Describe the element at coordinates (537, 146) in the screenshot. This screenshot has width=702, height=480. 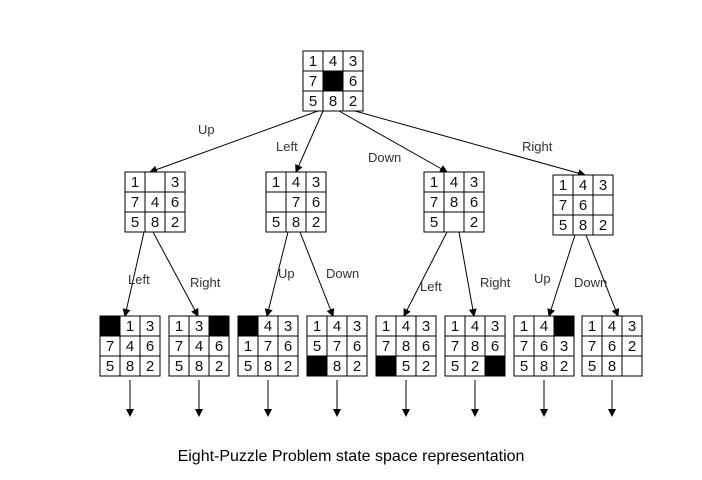
I see `edge-label: Right` at that location.